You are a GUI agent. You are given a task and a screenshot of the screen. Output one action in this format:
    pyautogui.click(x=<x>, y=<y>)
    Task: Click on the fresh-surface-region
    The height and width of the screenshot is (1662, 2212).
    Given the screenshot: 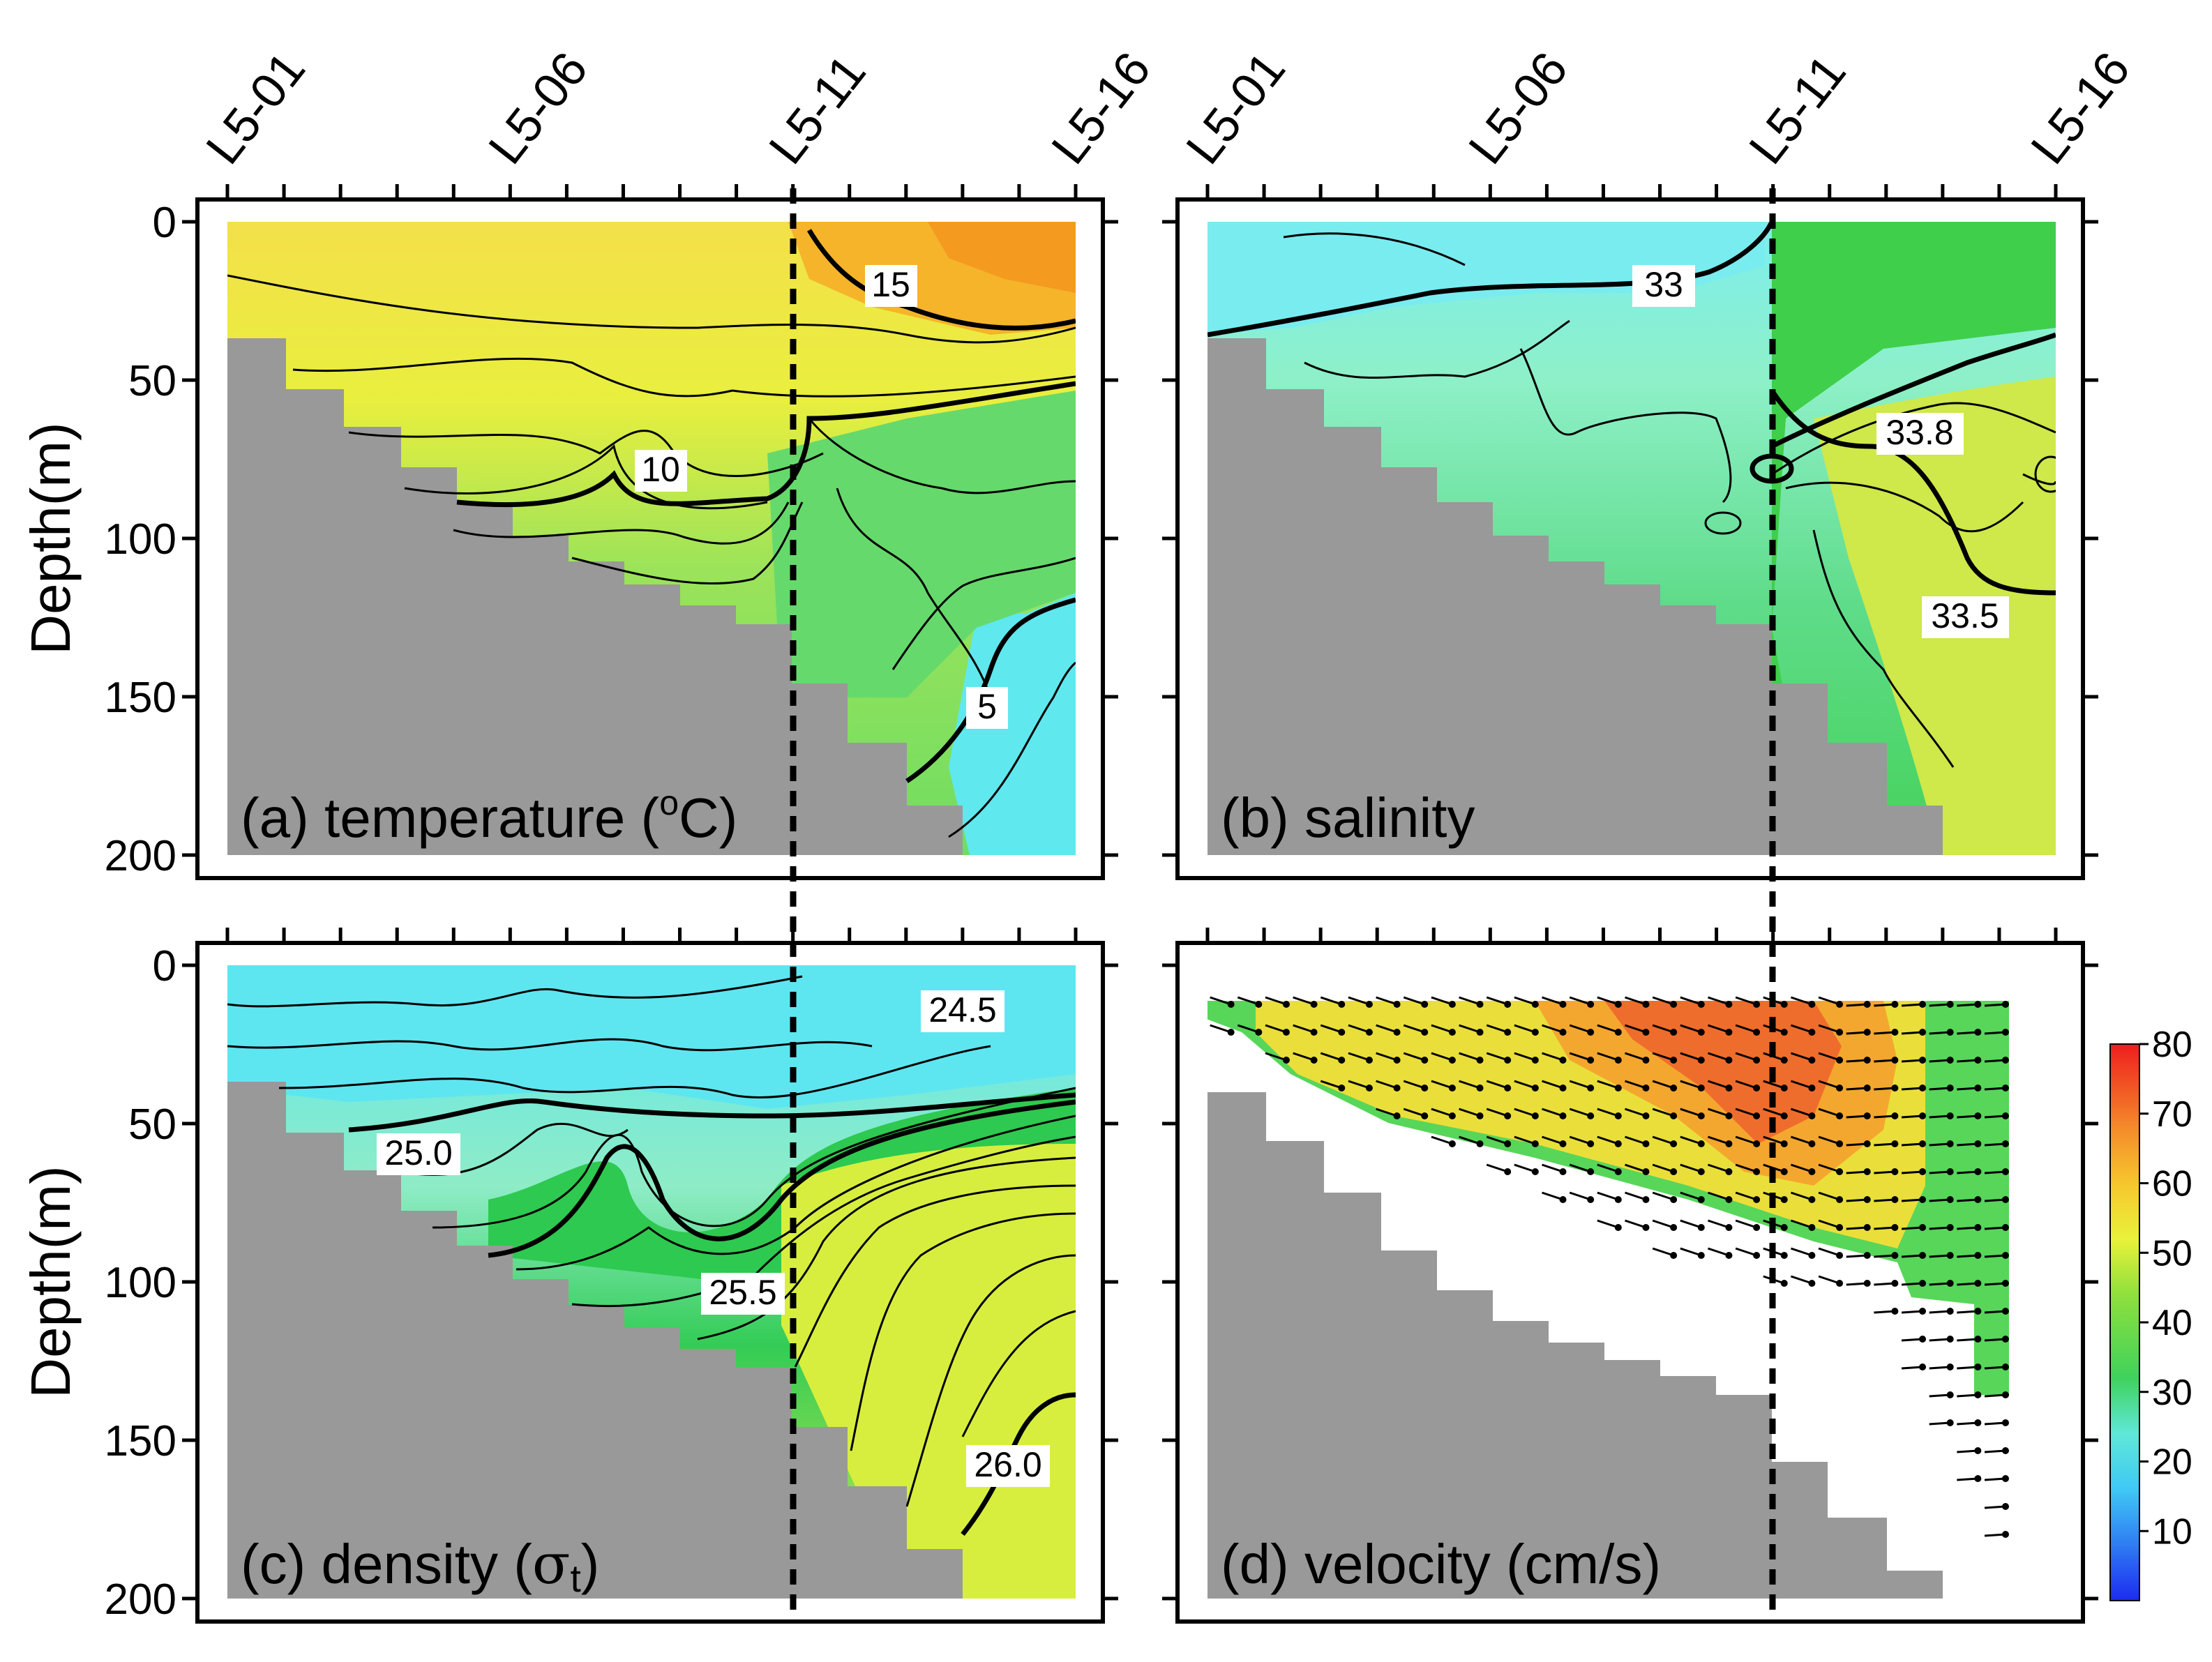 What is the action you would take?
    pyautogui.click(x=1486, y=279)
    